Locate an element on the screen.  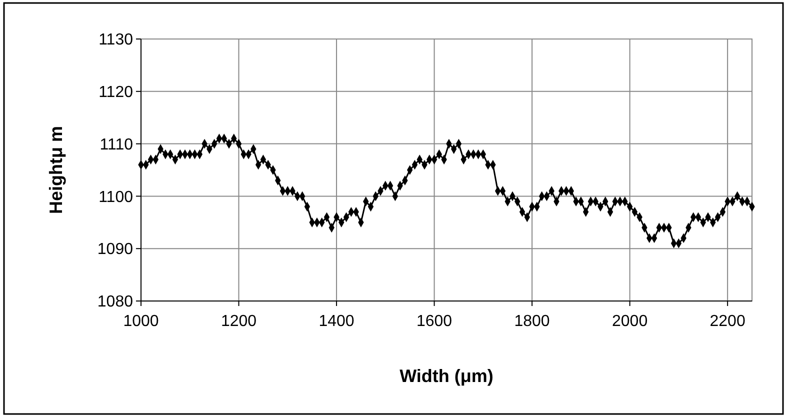
y-tick-label: 1110 is located at coordinates (117, 145).